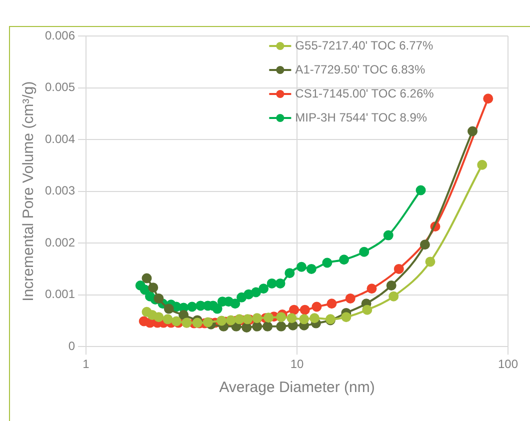 Image resolution: width=530 pixels, height=421 pixels. What do you see at coordinates (297, 387) in the screenshot?
I see `x-axis-title: Average Diameter (nm)` at bounding box center [297, 387].